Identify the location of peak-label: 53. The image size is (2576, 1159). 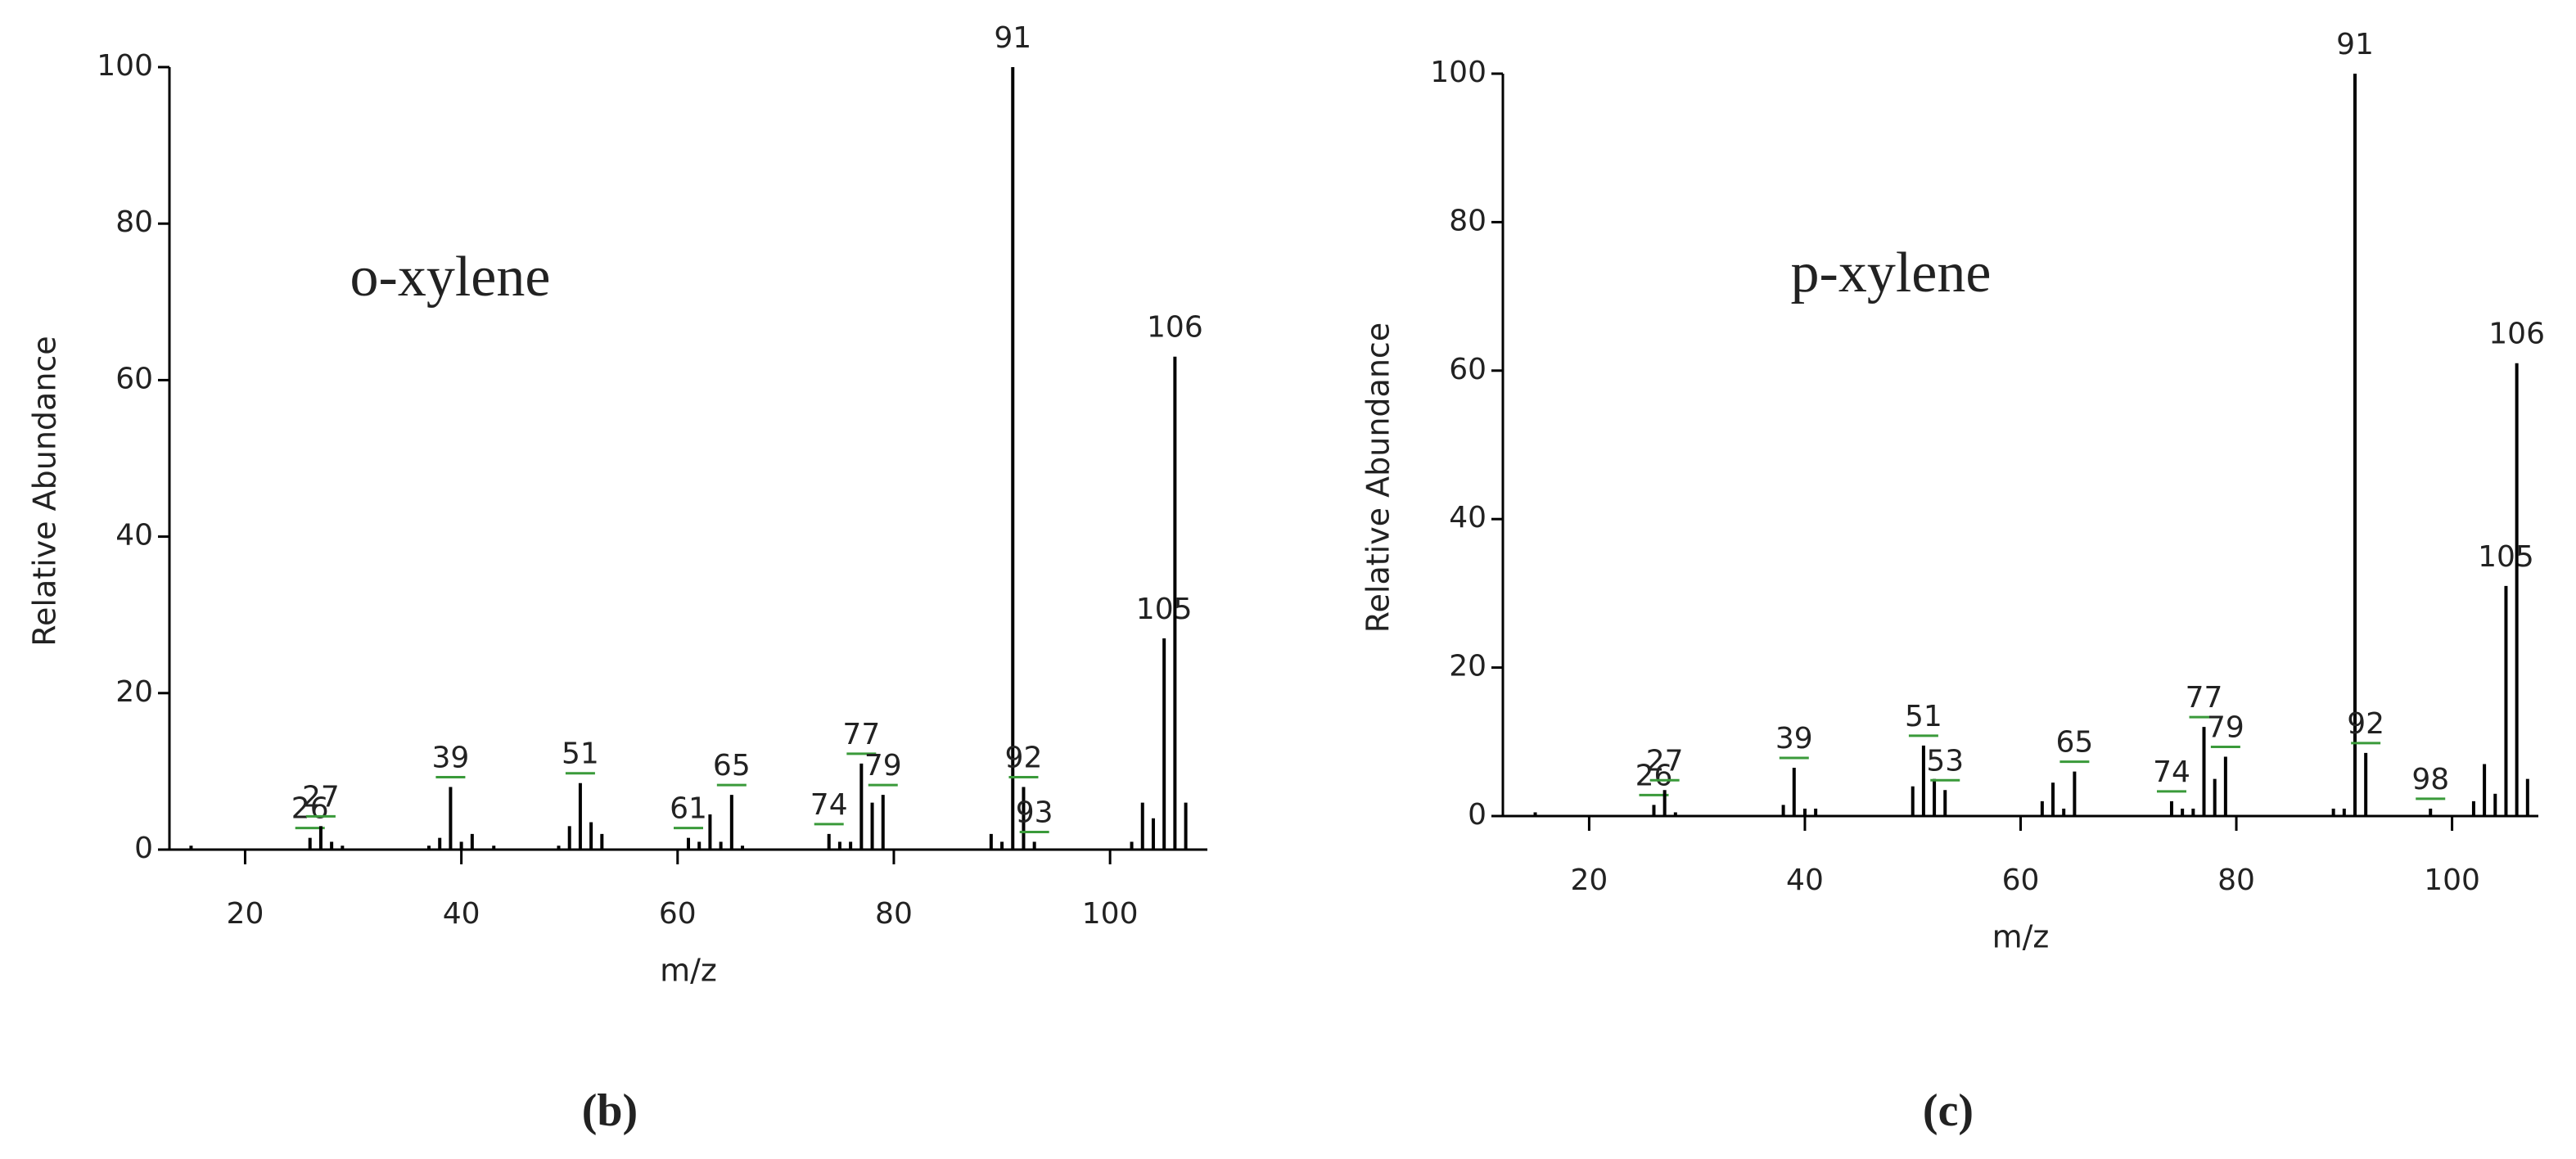
(1945, 761).